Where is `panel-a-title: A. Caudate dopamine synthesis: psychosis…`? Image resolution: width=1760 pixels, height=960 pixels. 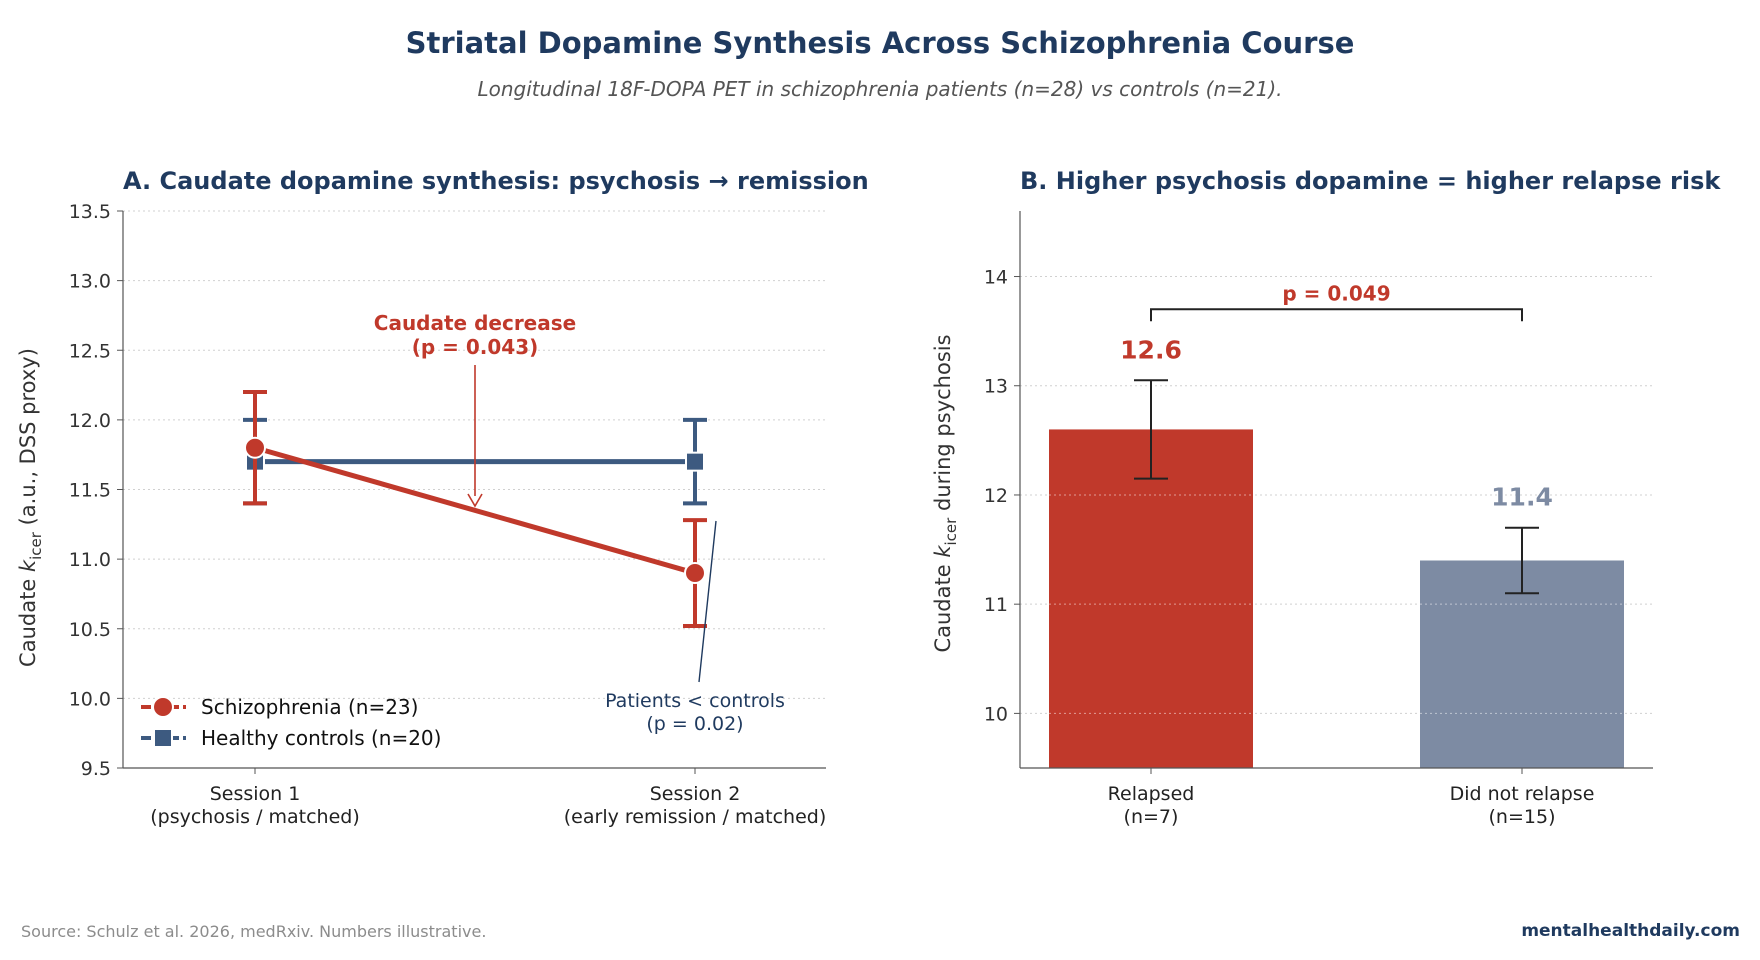 panel-a-title: A. Caudate dopamine synthesis: psychosis… is located at coordinates (496, 181).